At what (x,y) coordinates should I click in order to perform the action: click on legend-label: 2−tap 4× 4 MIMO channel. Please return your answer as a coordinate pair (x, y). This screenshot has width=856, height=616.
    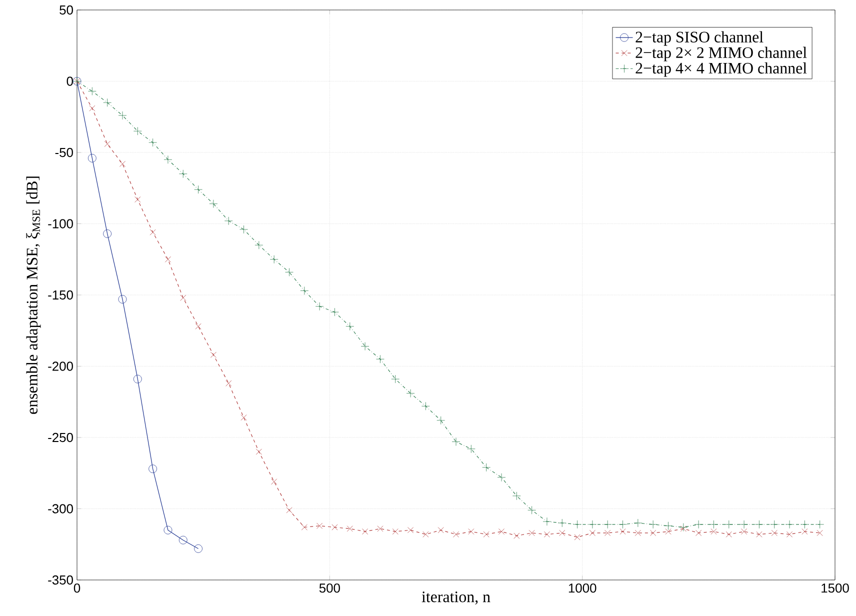
    Looking at the image, I should click on (721, 69).